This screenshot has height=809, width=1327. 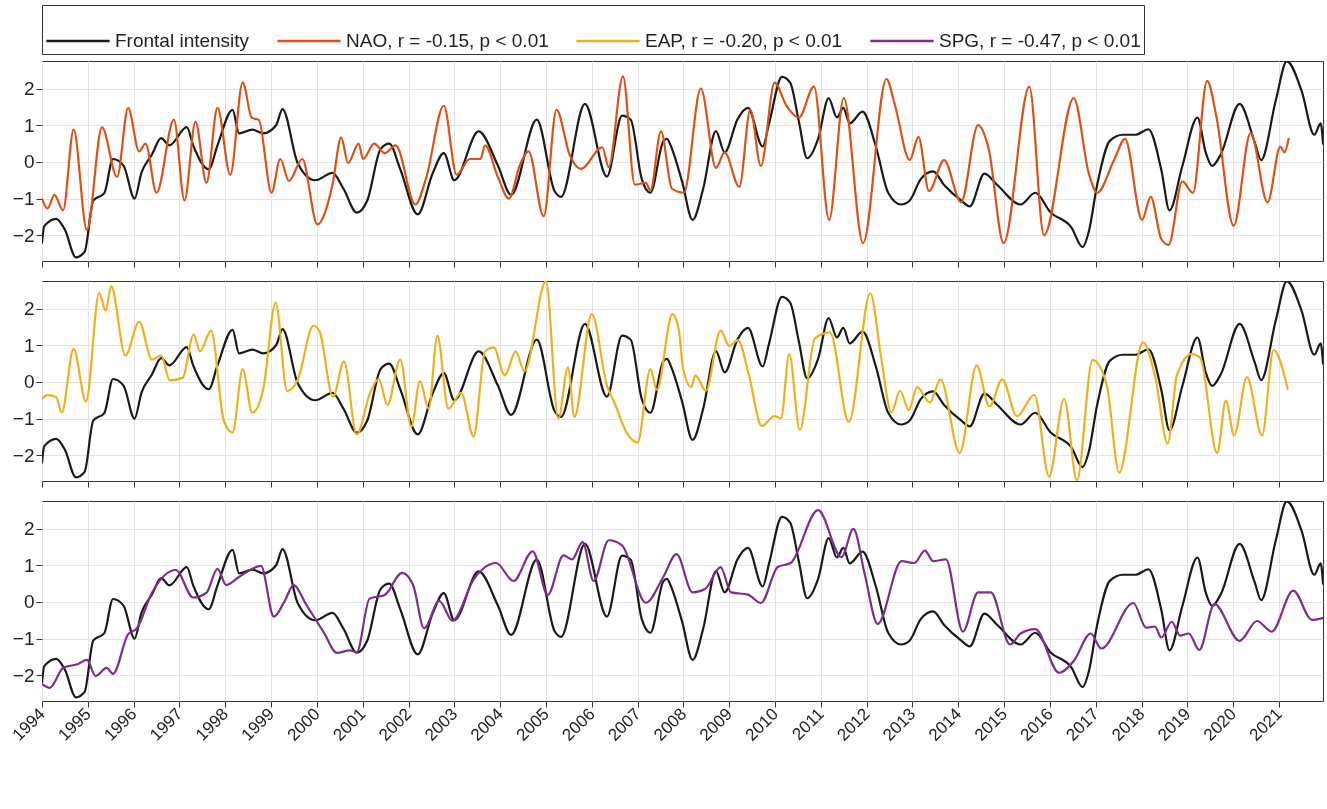 I want to click on legend-label: Frontal intensity, so click(x=182, y=40).